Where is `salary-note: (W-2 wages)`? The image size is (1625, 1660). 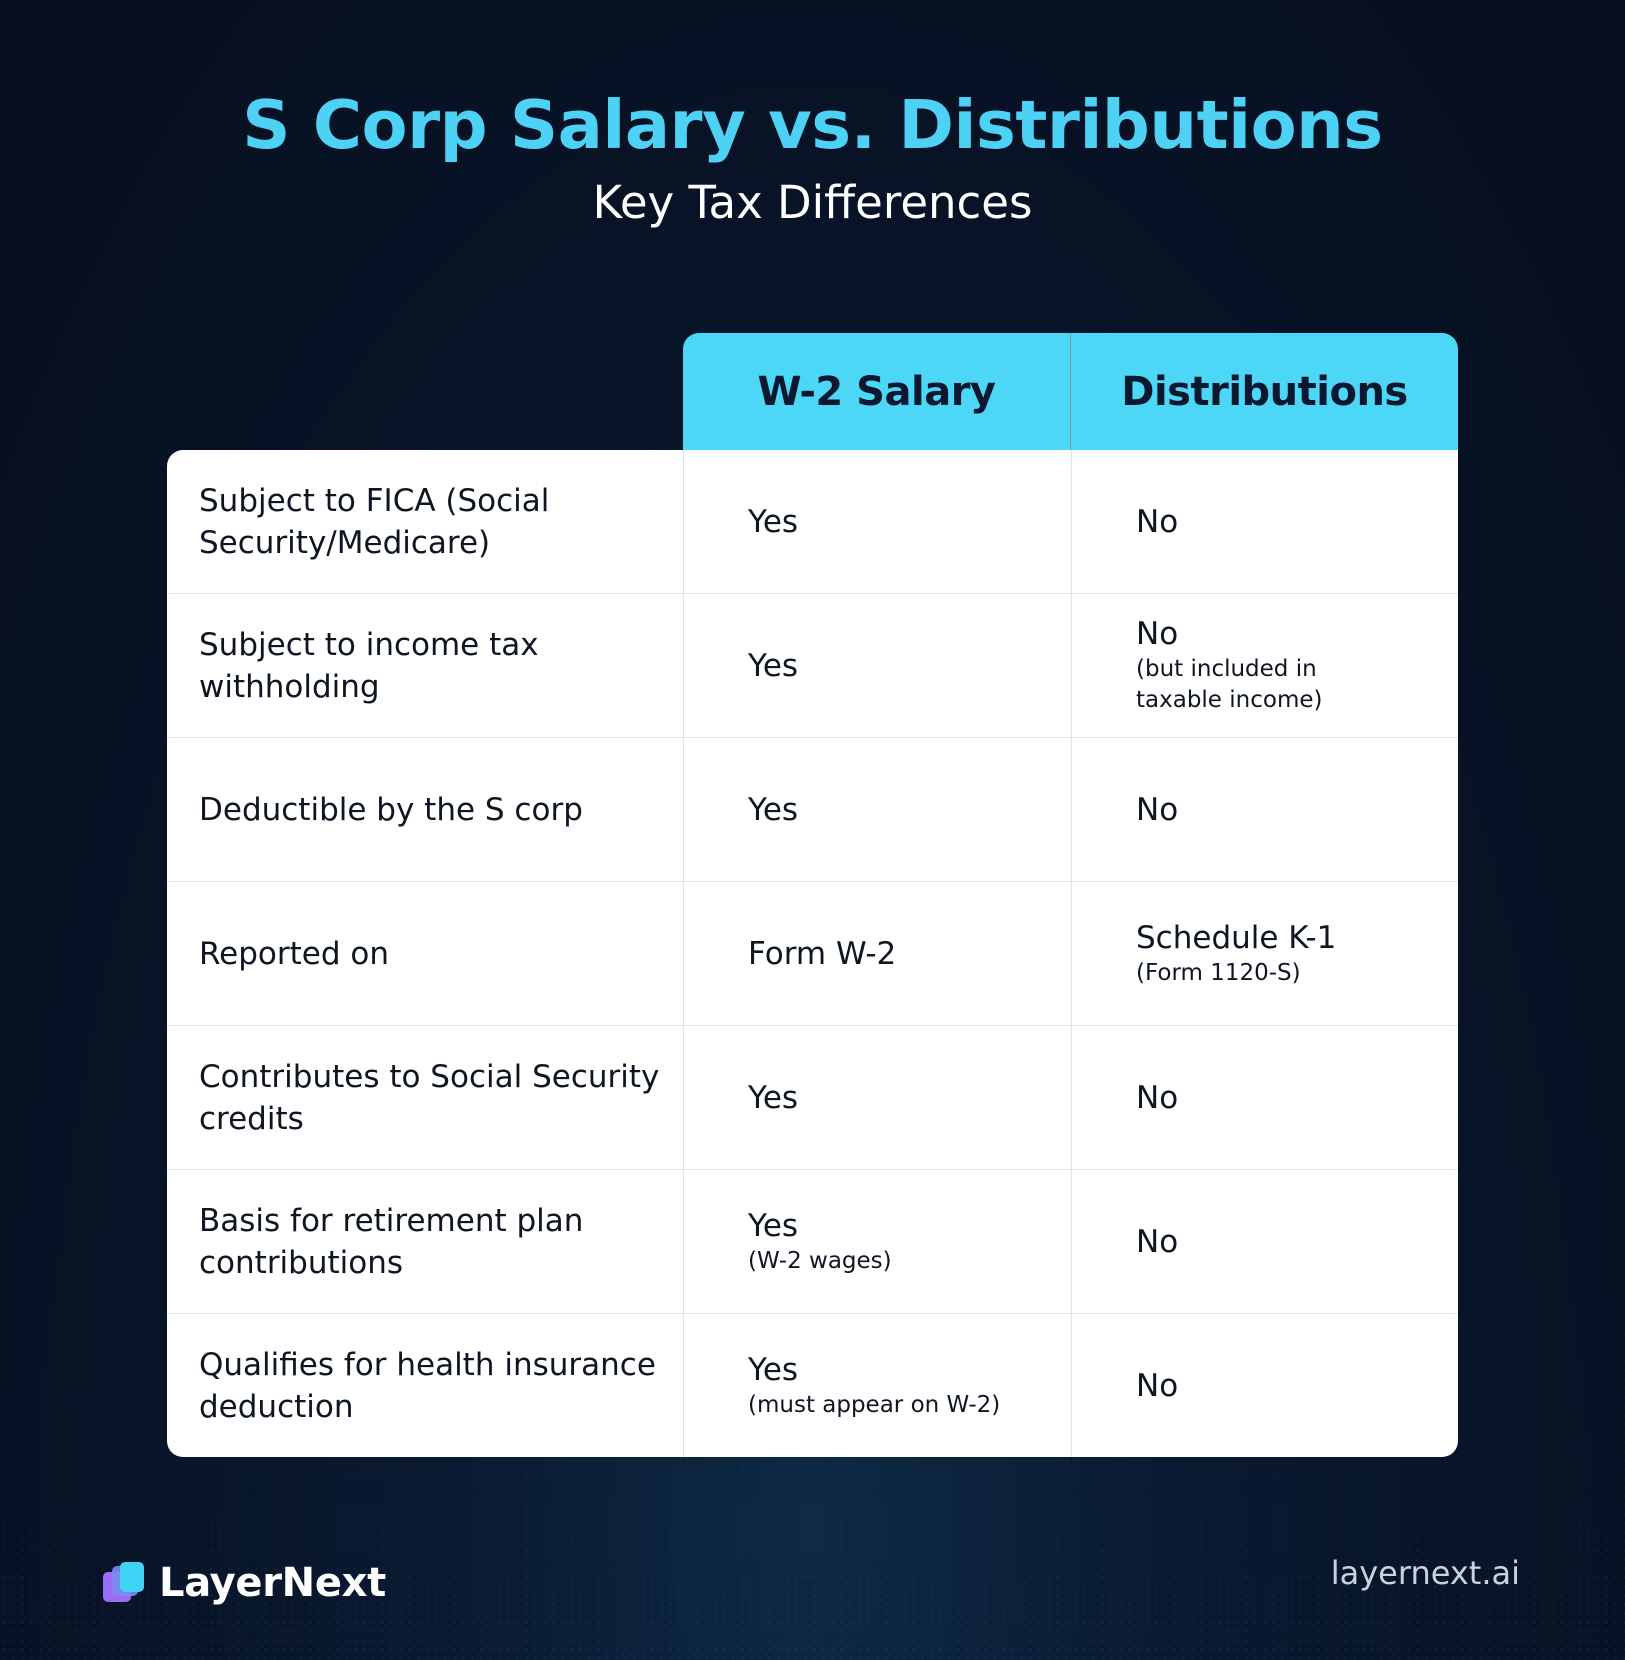
salary-note: (W-2 wages) is located at coordinates (820, 1260).